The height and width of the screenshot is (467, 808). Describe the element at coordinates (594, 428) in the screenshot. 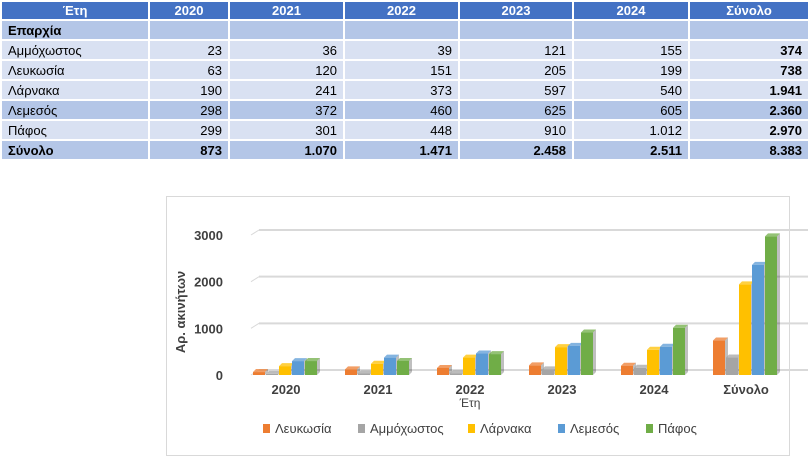

I see `legend-label: Λεμεσός` at that location.